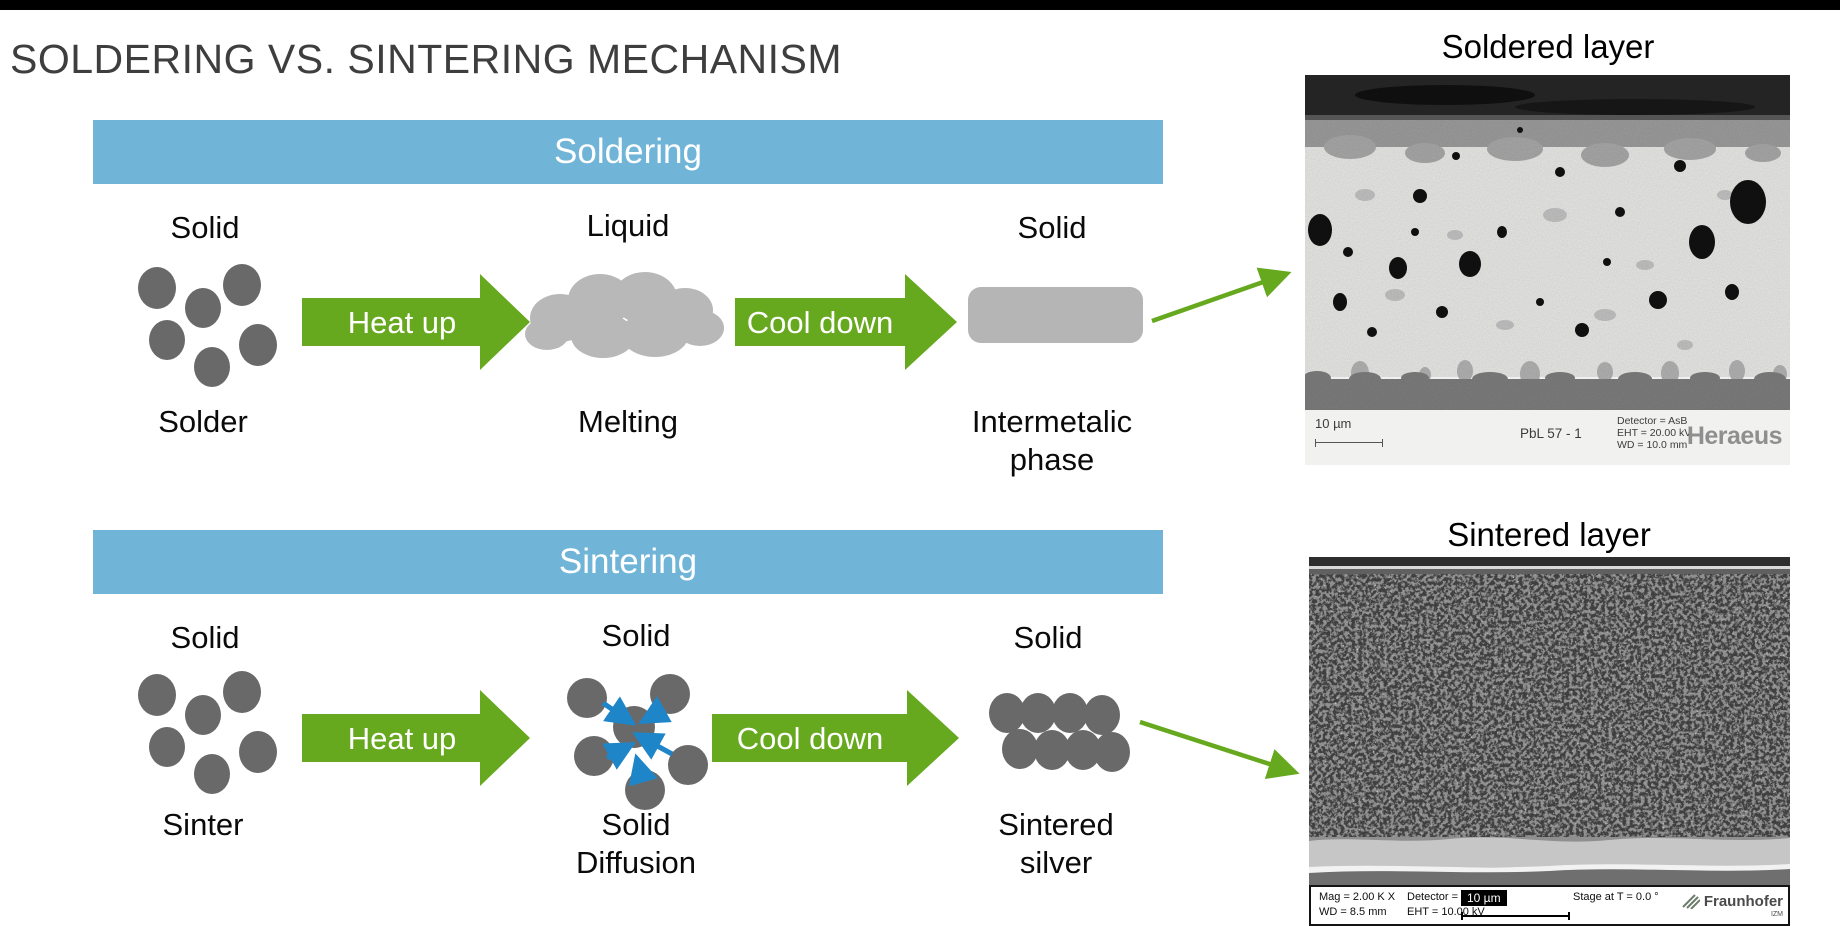 This screenshot has width=1840, height=926. I want to click on sintered-silver-caption-line2: silver, so click(1056, 862).